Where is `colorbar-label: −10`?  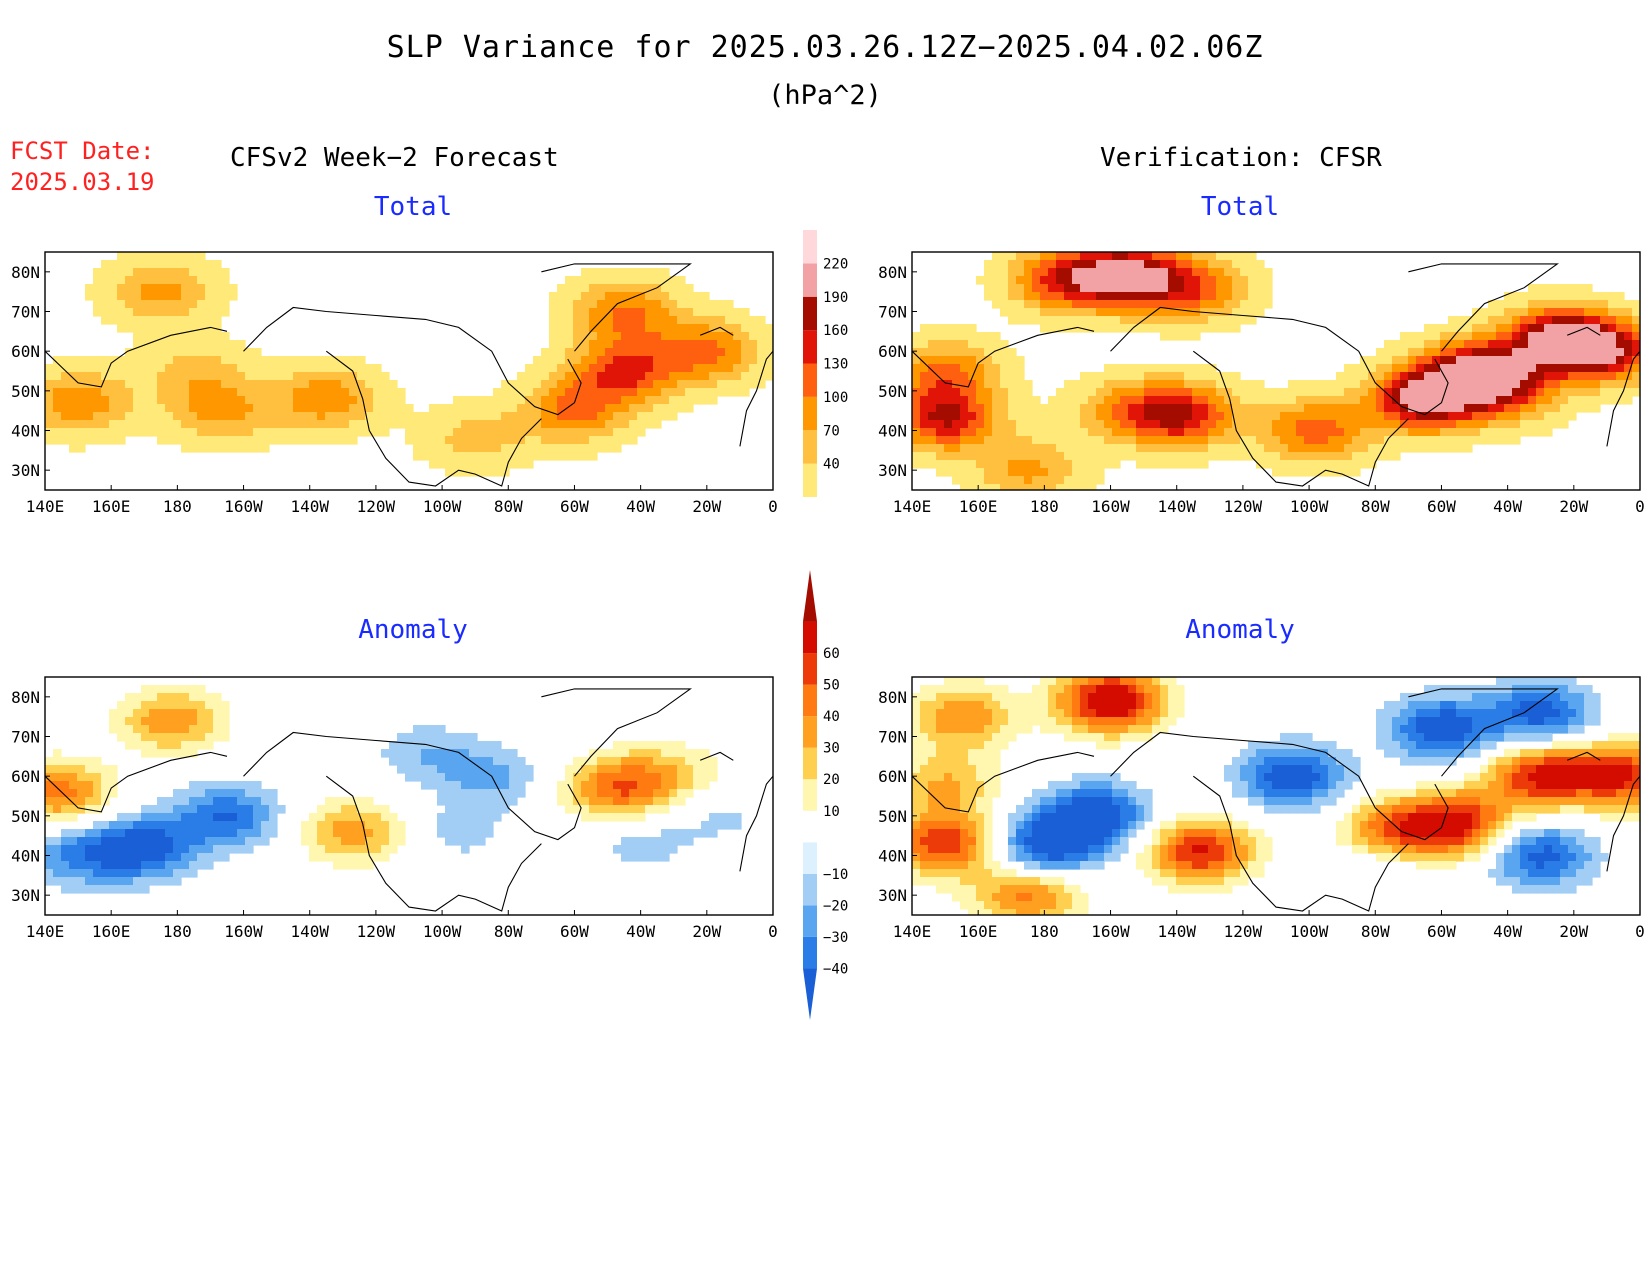 colorbar-label: −10 is located at coordinates (835, 875).